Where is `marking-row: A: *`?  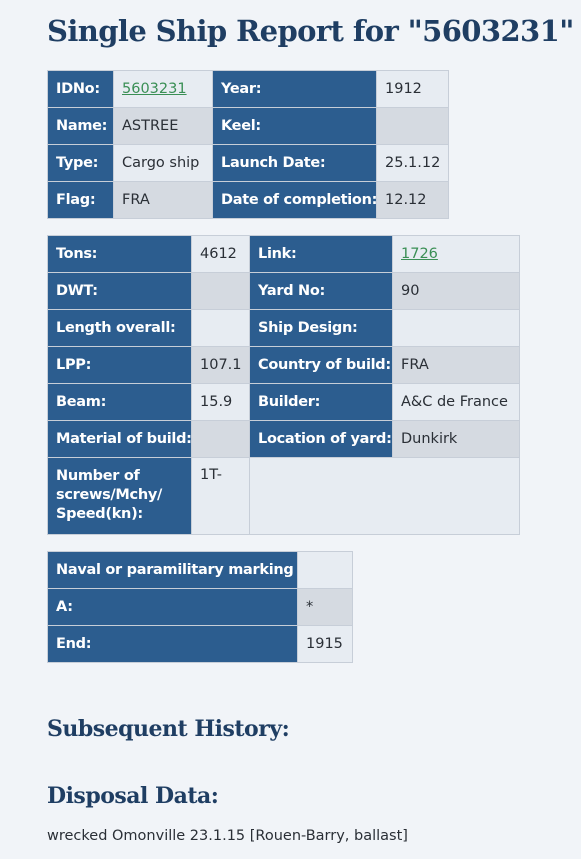 marking-row: A: * is located at coordinates (200, 607).